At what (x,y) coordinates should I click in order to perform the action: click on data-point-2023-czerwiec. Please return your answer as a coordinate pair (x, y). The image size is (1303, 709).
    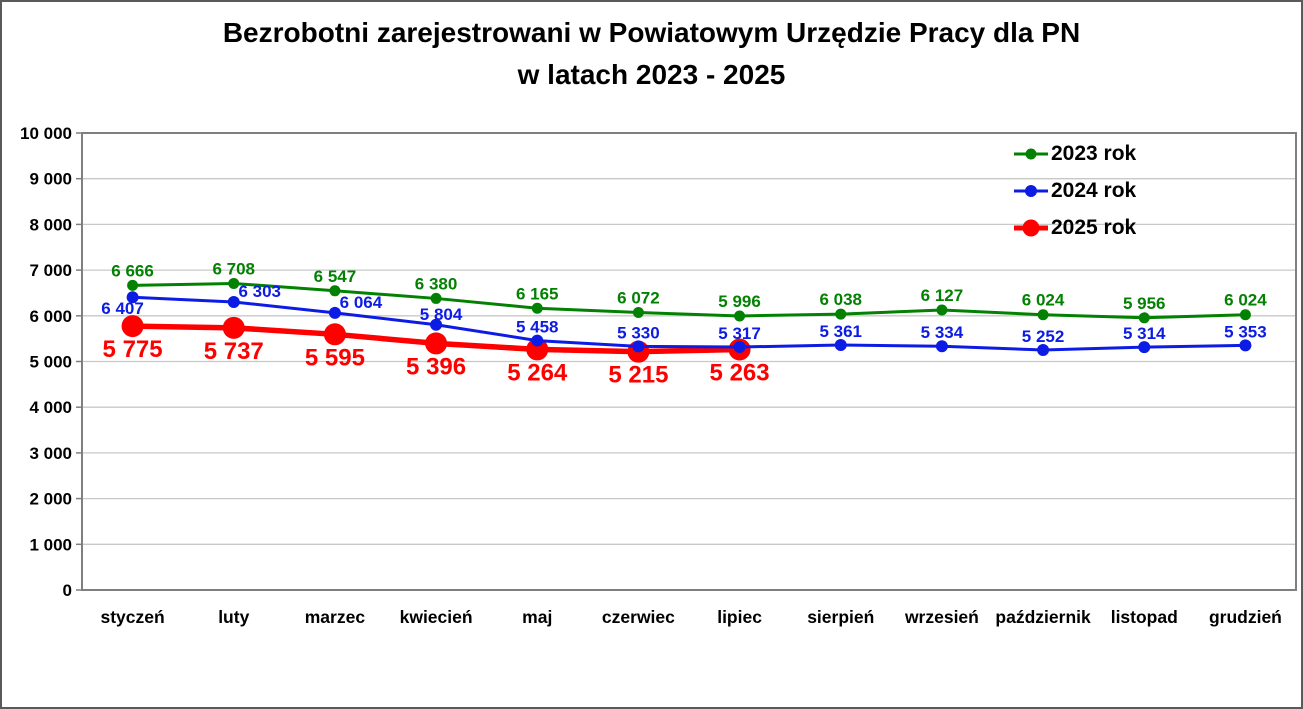
    Looking at the image, I should click on (638, 313).